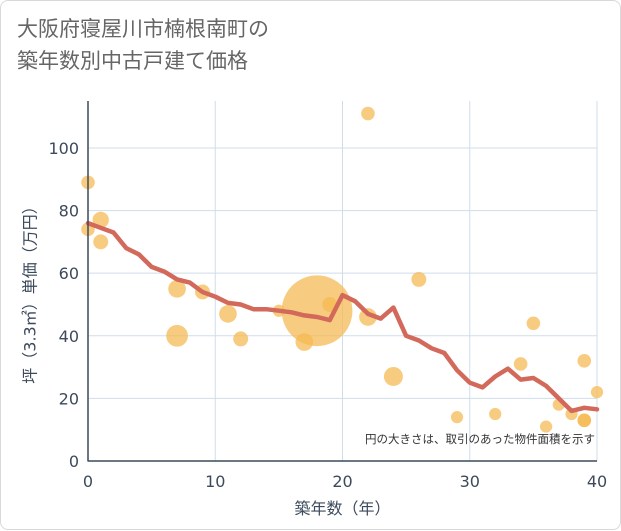 This screenshot has width=621, height=531. Describe the element at coordinates (88, 481) in the screenshot. I see `x-tick-label: 0` at that location.